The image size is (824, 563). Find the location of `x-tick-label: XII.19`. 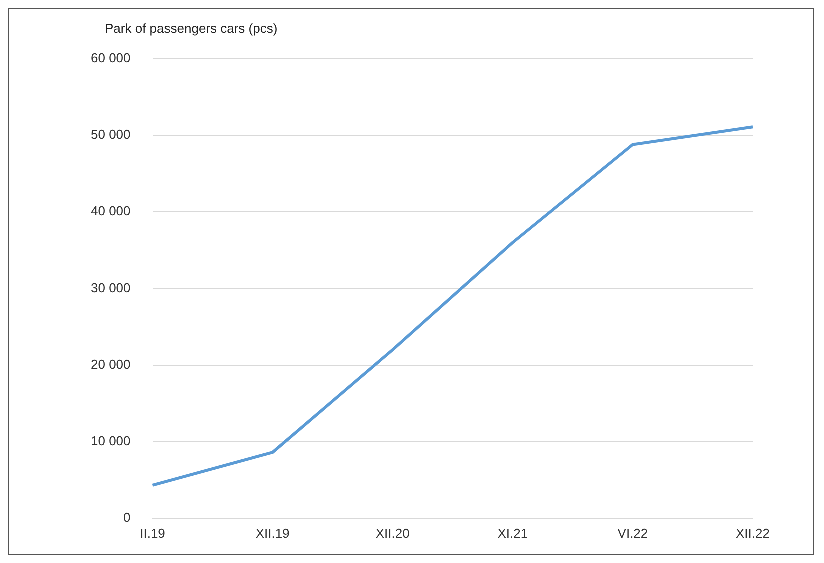

x-tick-label: XII.19 is located at coordinates (273, 533).